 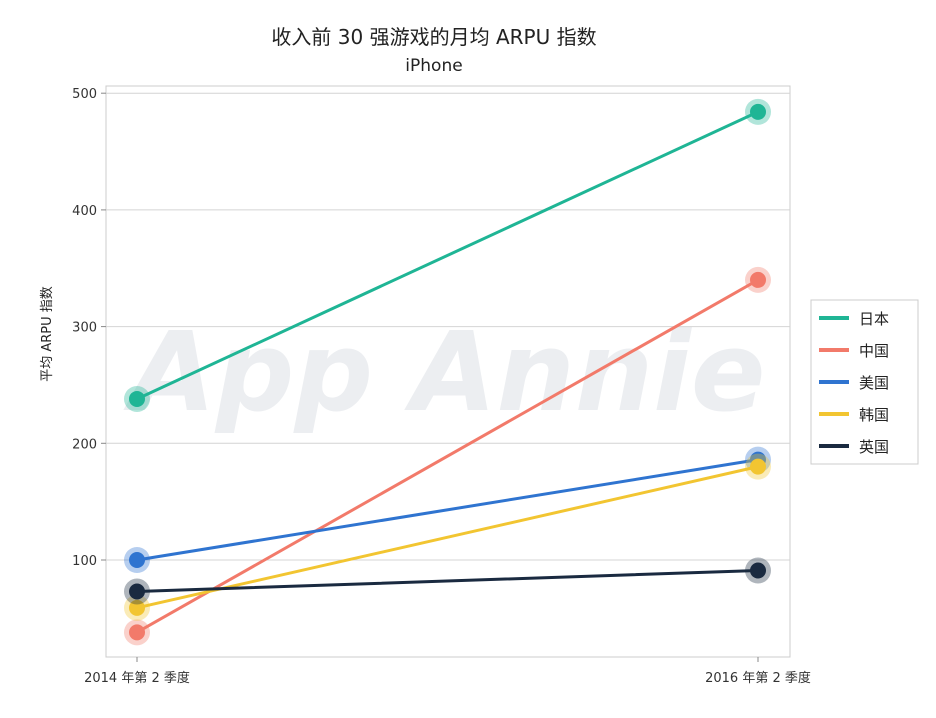 I want to click on y-tick-layer: 100 200 300 400 500, so click(x=89, y=328).